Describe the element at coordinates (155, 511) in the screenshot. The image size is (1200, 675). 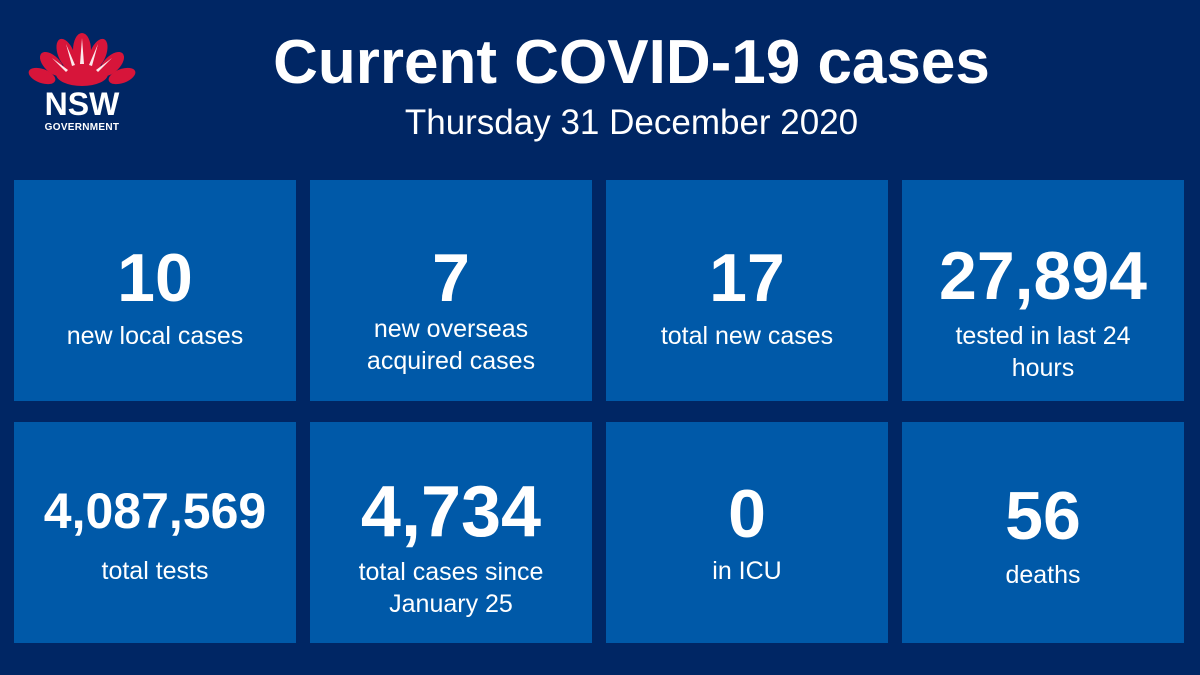
I see `stat-value: 4,087,569` at that location.